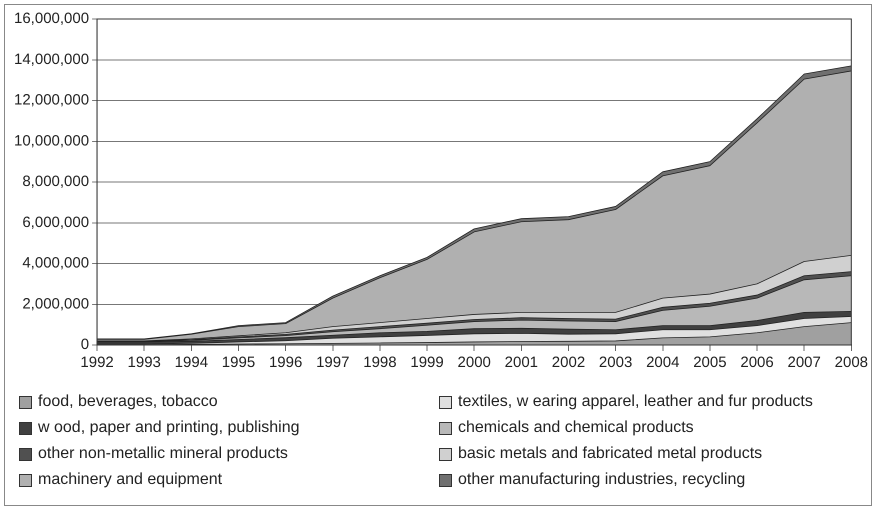  What do you see at coordinates (851, 363) in the screenshot?
I see `x-tick-label: 2008` at bounding box center [851, 363].